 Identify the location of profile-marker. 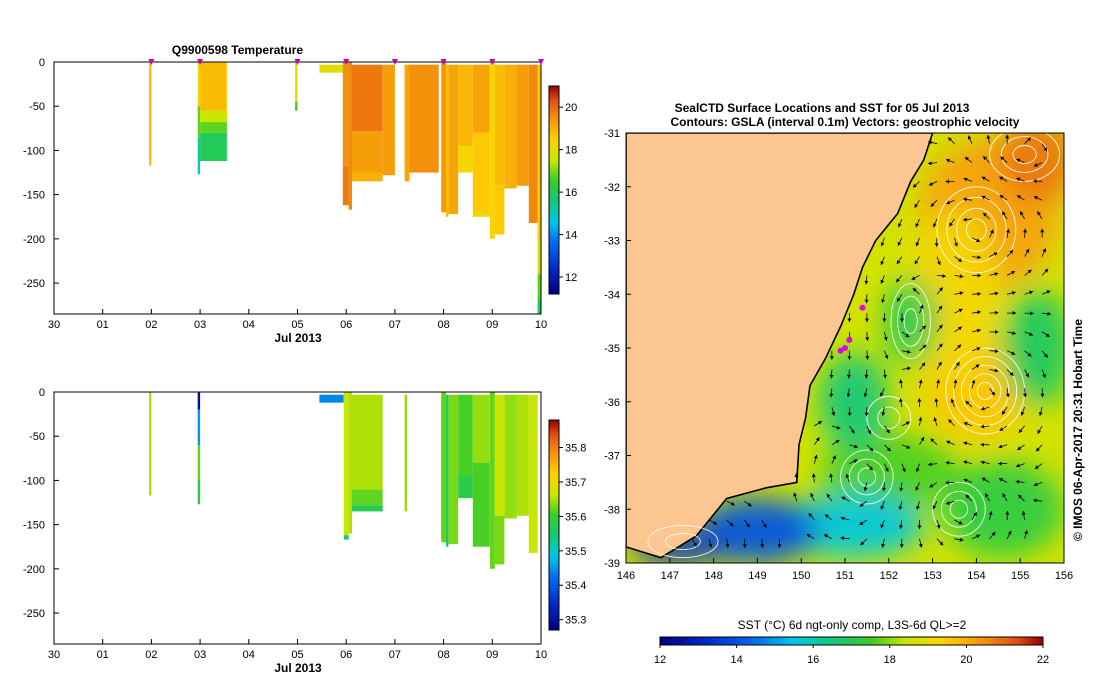
(200, 62).